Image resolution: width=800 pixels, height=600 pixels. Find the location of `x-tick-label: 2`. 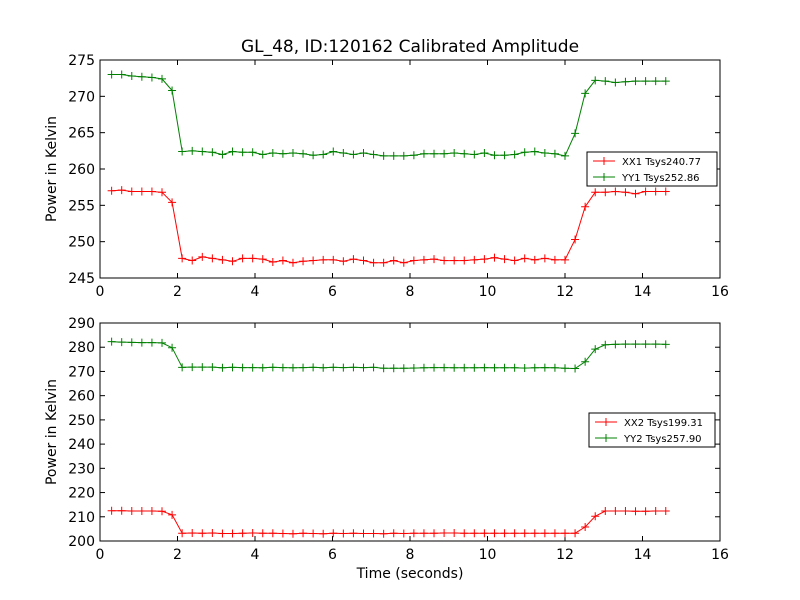

x-tick-label: 2 is located at coordinates (177, 555).